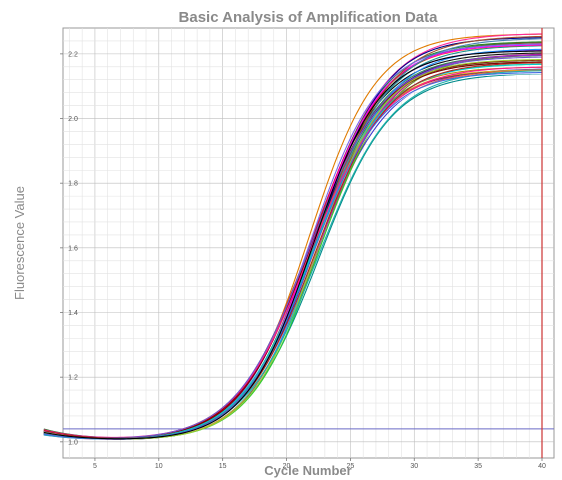  Describe the element at coordinates (307, 470) in the screenshot. I see `x-axis-label: Cycle Number` at that location.